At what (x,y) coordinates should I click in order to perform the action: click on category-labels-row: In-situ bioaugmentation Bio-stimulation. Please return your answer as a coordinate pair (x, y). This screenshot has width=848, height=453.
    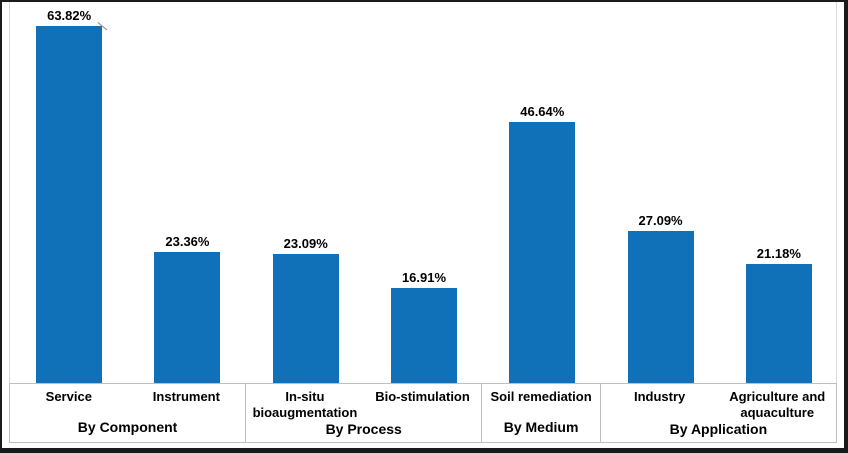
    Looking at the image, I should click on (363, 402).